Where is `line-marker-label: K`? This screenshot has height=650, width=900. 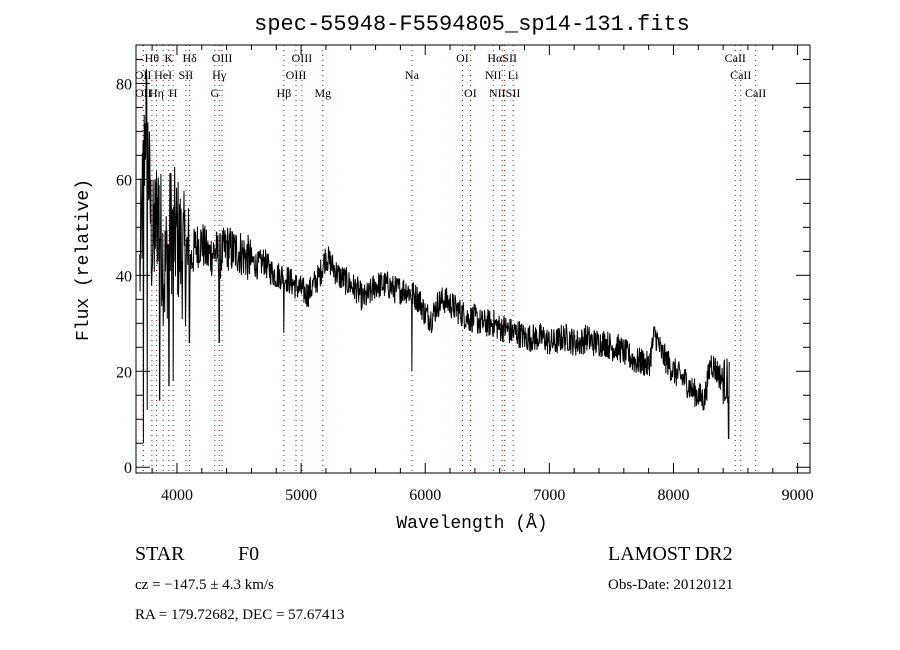 line-marker-label: K is located at coordinates (168, 58).